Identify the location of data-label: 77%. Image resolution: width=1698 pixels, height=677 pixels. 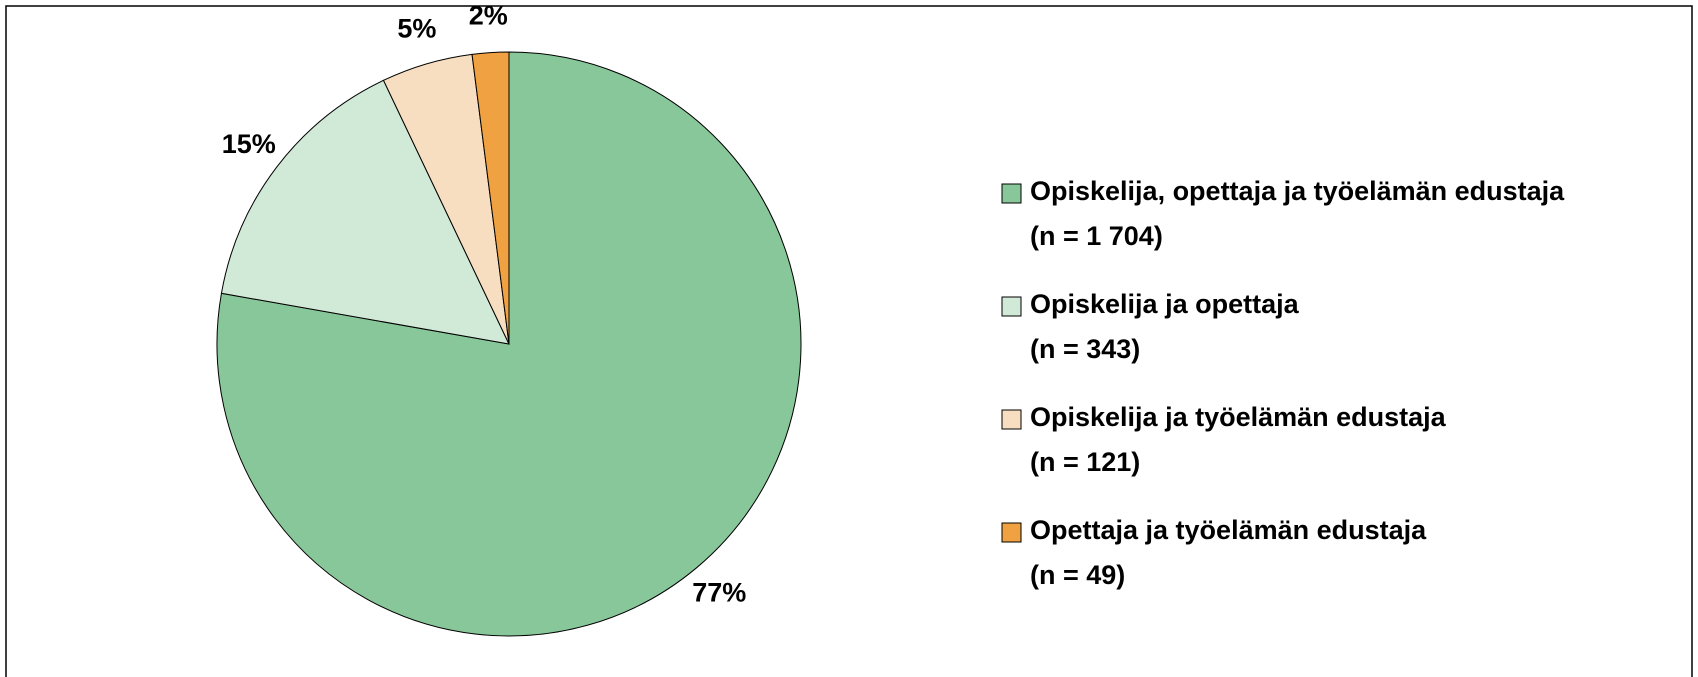
(719, 593).